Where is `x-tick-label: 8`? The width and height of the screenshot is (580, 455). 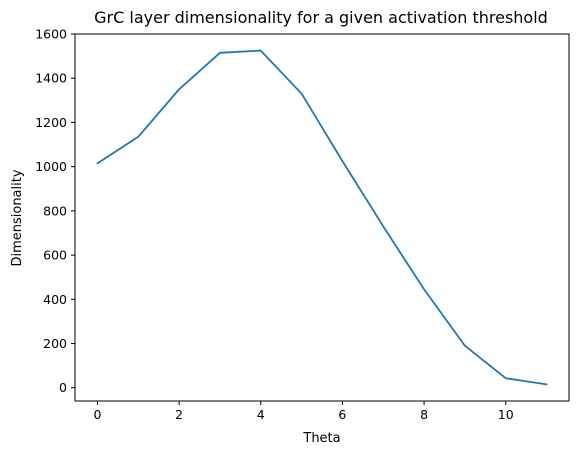
x-tick-label: 8 is located at coordinates (424, 414).